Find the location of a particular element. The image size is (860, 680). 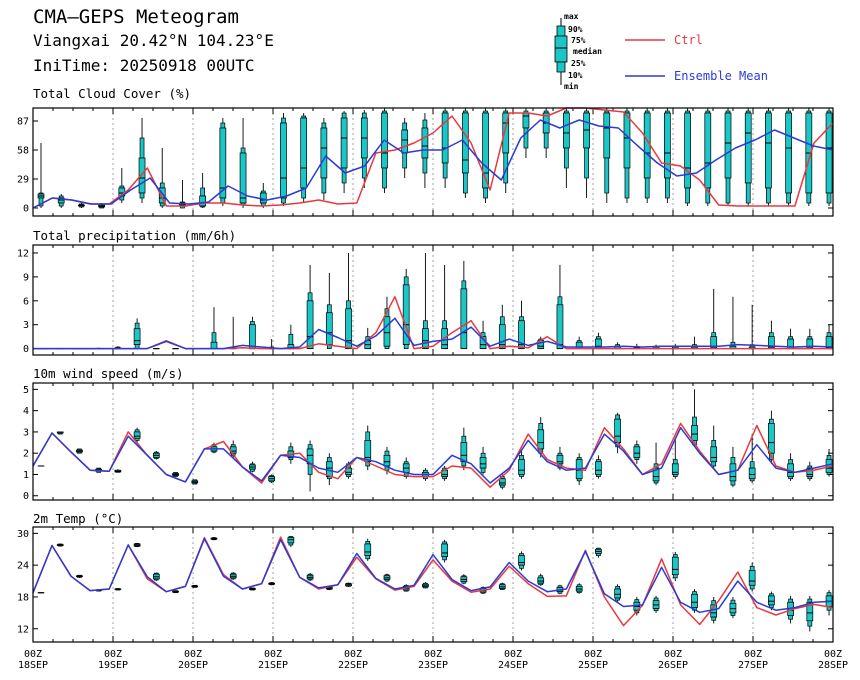

key-label-max: max is located at coordinates (571, 16).